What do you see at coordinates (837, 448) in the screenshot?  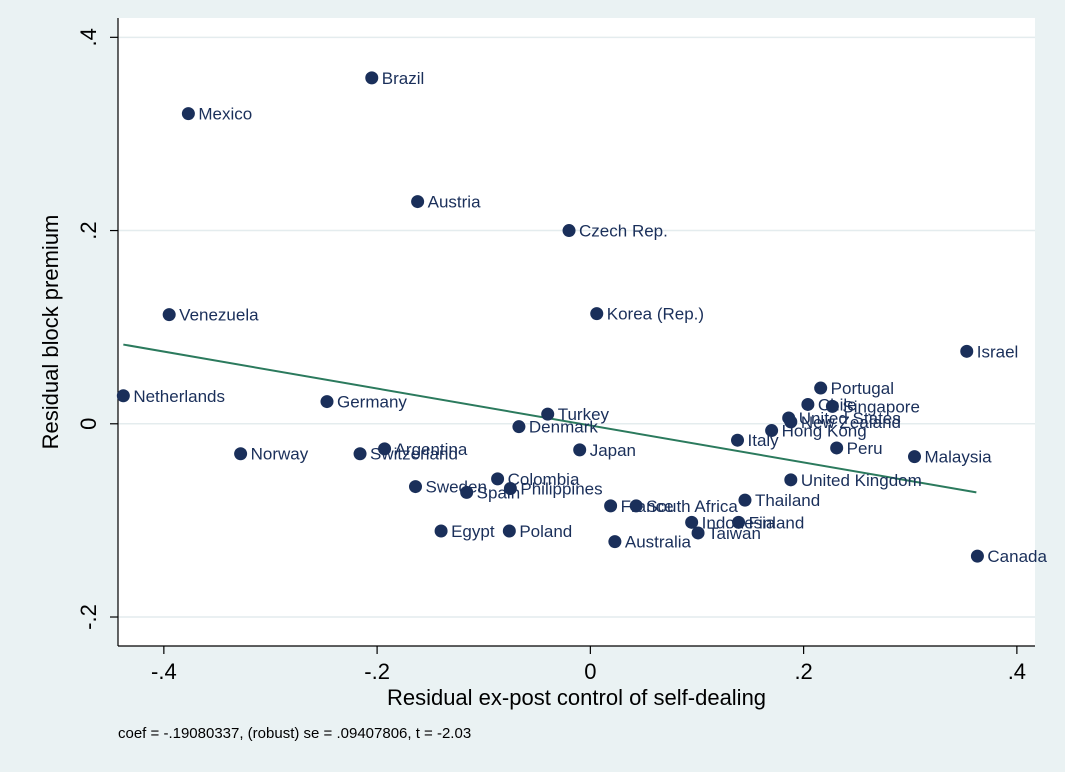 I see `point-peru` at bounding box center [837, 448].